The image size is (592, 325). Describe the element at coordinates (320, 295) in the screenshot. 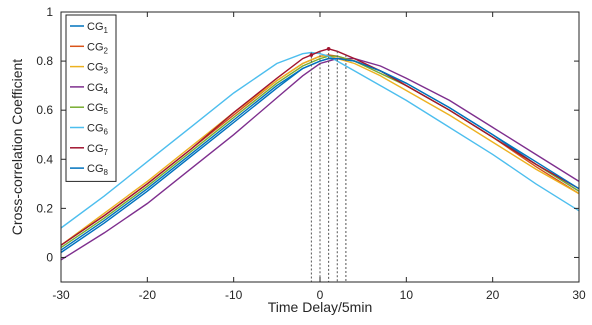

I see `x-tick-label: 0` at that location.